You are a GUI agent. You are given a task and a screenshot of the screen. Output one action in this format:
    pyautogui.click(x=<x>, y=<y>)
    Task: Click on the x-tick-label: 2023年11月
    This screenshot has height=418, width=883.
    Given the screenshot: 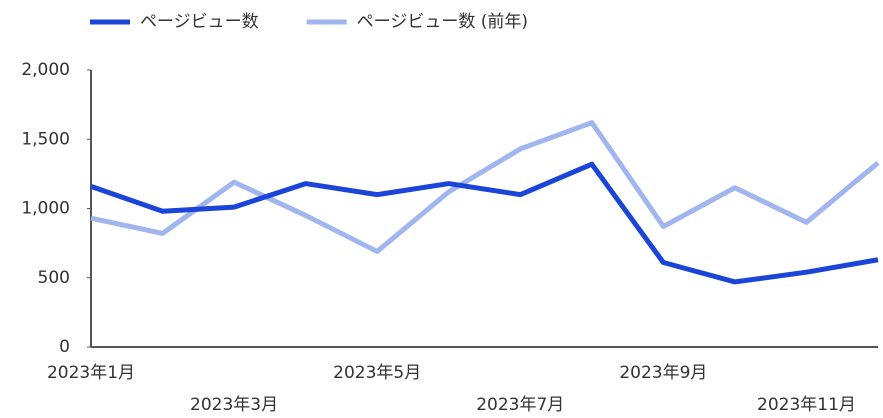 What is the action you would take?
    pyautogui.click(x=806, y=405)
    